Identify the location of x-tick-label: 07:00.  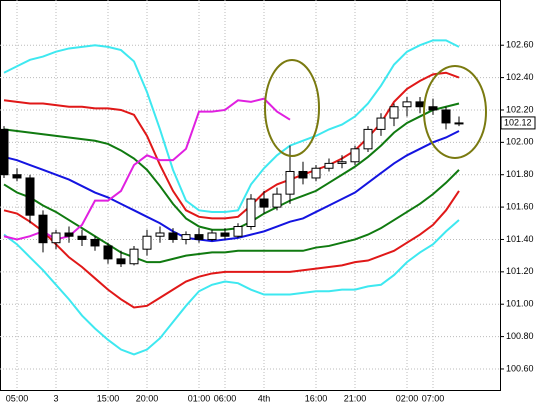
(433, 398).